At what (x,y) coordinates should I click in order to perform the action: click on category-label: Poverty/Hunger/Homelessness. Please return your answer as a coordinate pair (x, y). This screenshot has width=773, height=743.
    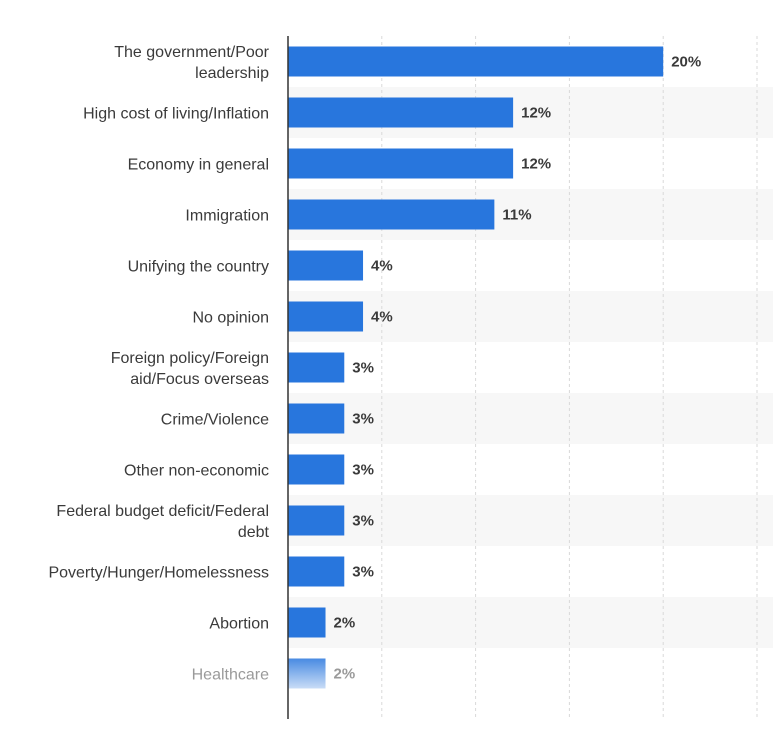
    Looking at the image, I should click on (158, 573).